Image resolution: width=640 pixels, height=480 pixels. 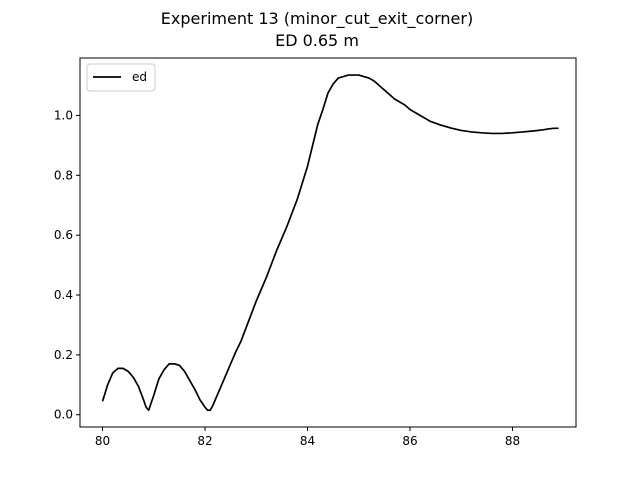 What do you see at coordinates (409, 441) in the screenshot?
I see `x-tick-label: 86` at bounding box center [409, 441].